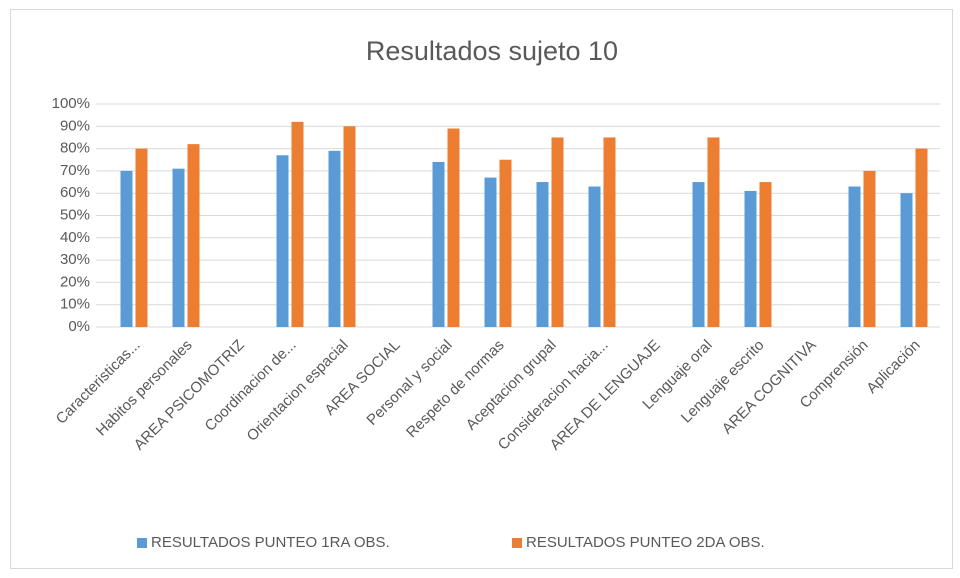  I want to click on legend-label: RESULTADOS PUNTEO 2DA OBS., so click(645, 542).